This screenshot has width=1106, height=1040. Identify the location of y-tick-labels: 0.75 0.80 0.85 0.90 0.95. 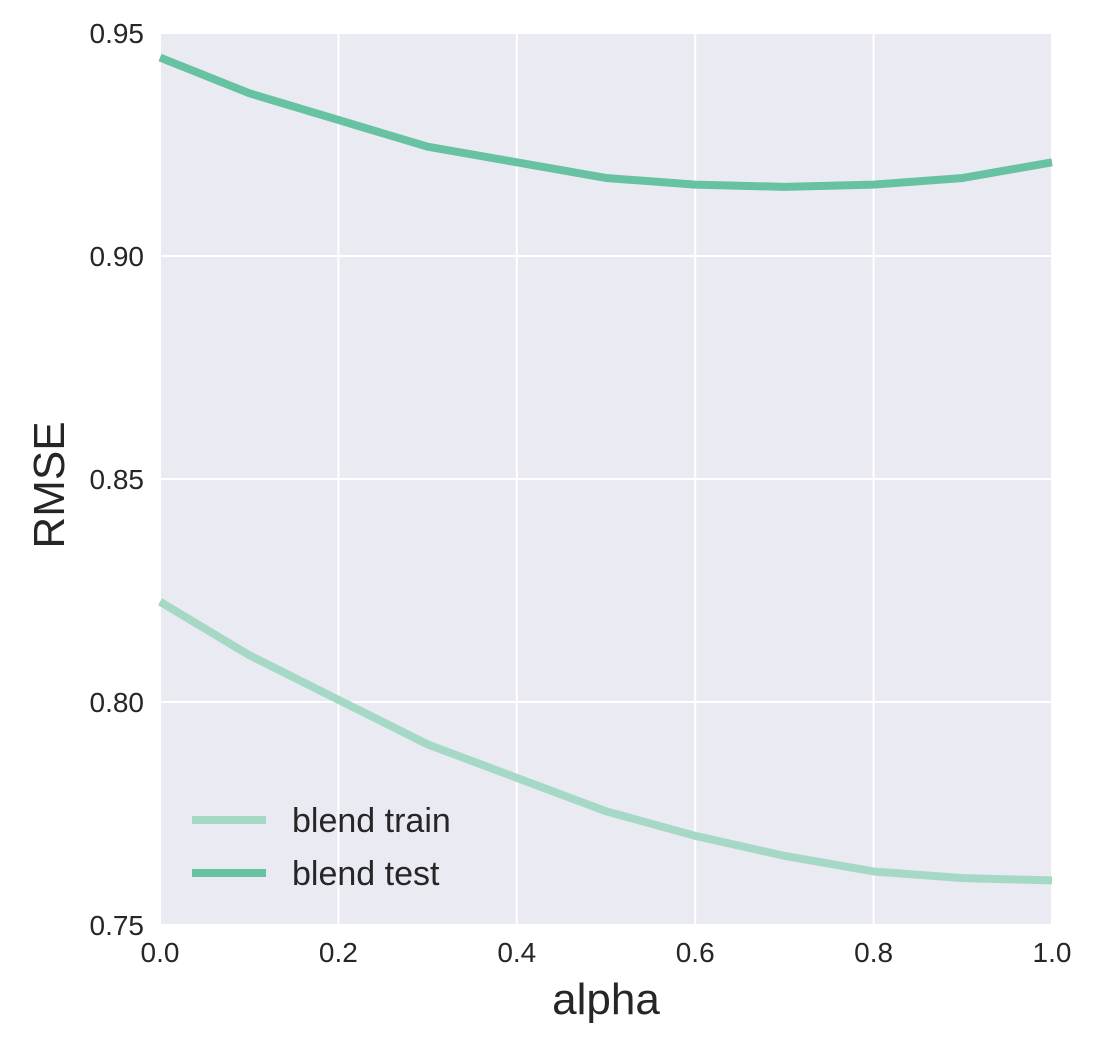
(117, 479).